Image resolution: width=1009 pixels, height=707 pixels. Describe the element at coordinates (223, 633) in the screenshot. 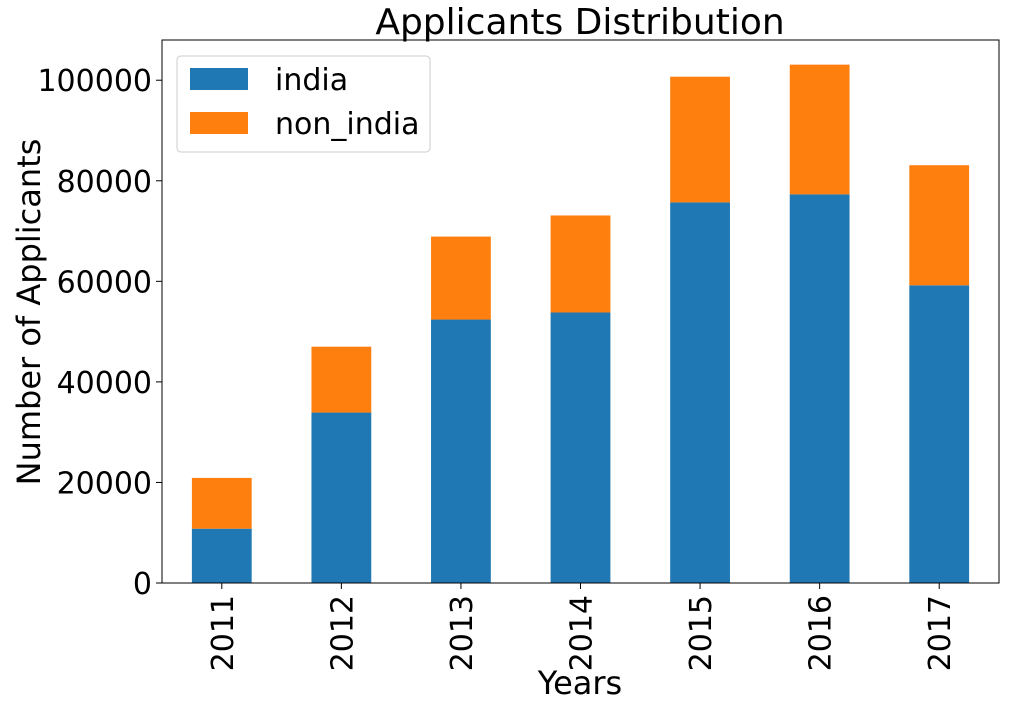

I see `x-tick-label: 2011` at that location.